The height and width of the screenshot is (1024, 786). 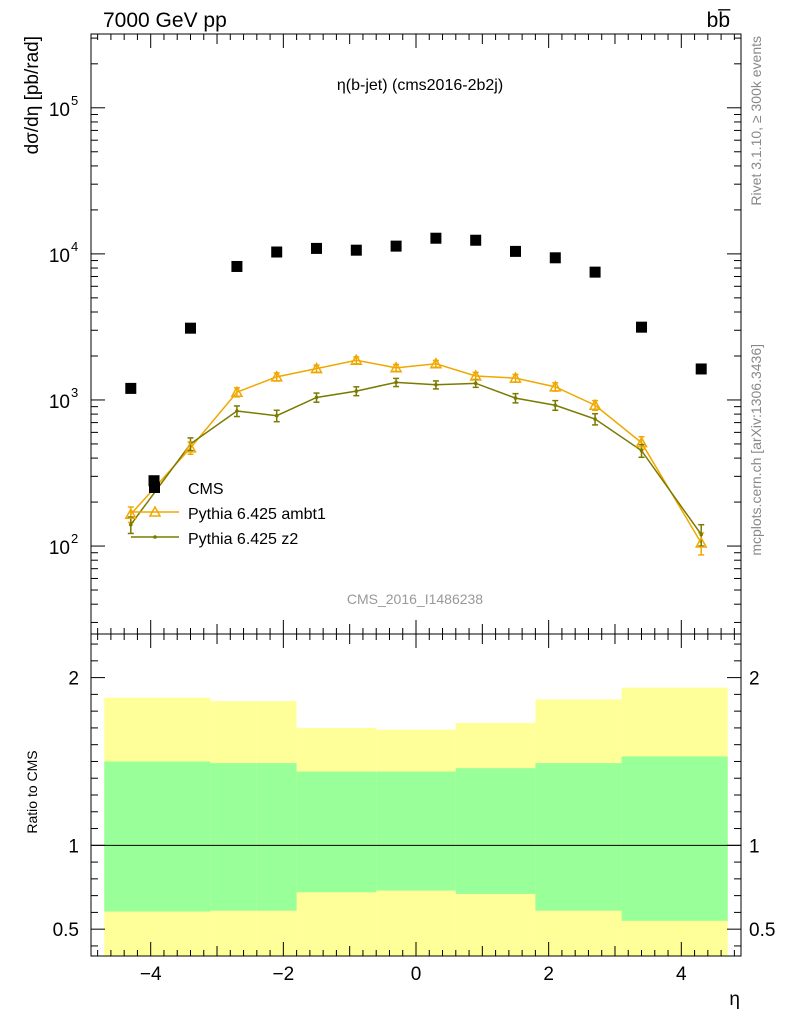 I want to click on x-tick-label: 2, so click(x=548, y=974).